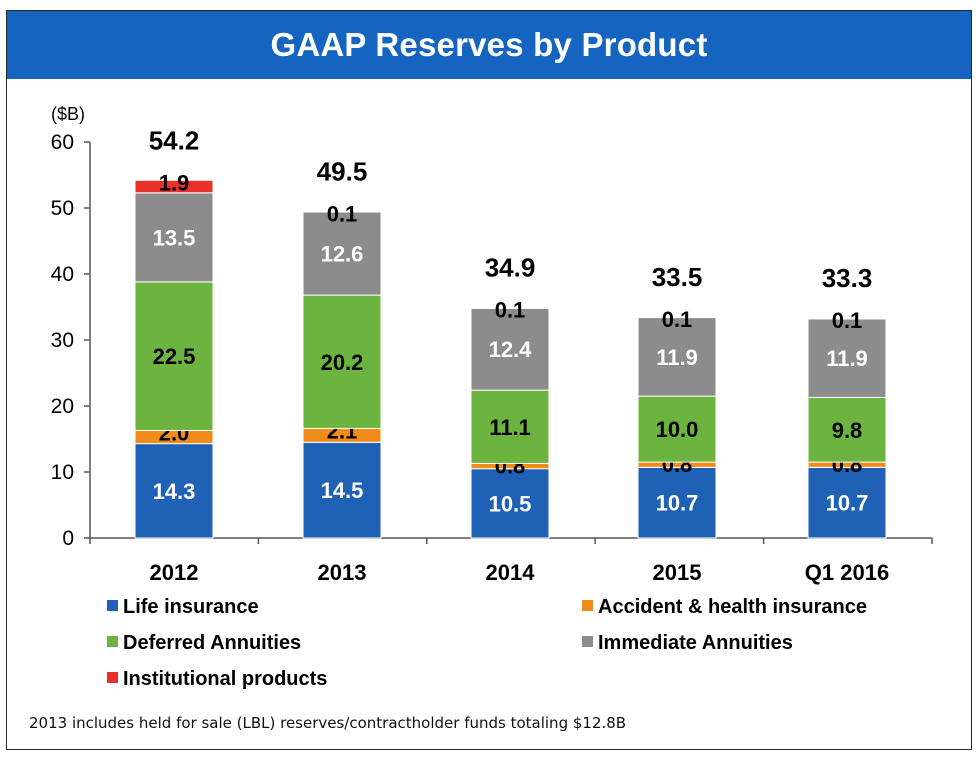 Image resolution: width=980 pixels, height=778 pixels. I want to click on y-tick-label: 0, so click(68, 538).